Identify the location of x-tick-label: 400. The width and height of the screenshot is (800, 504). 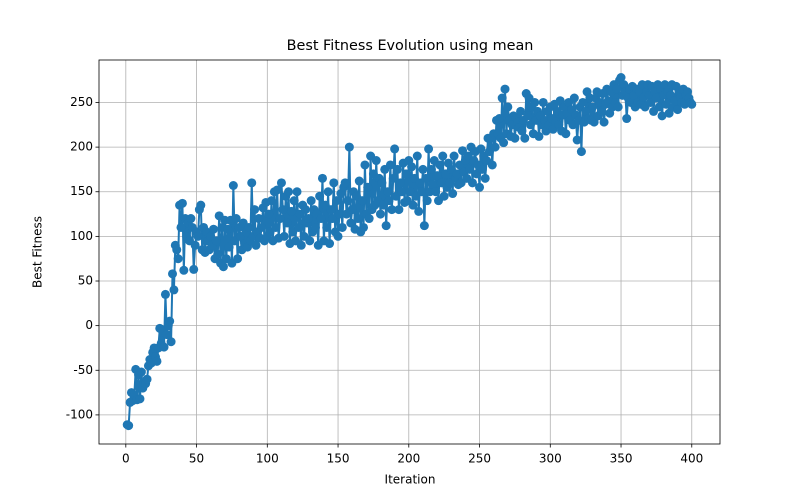
(691, 459).